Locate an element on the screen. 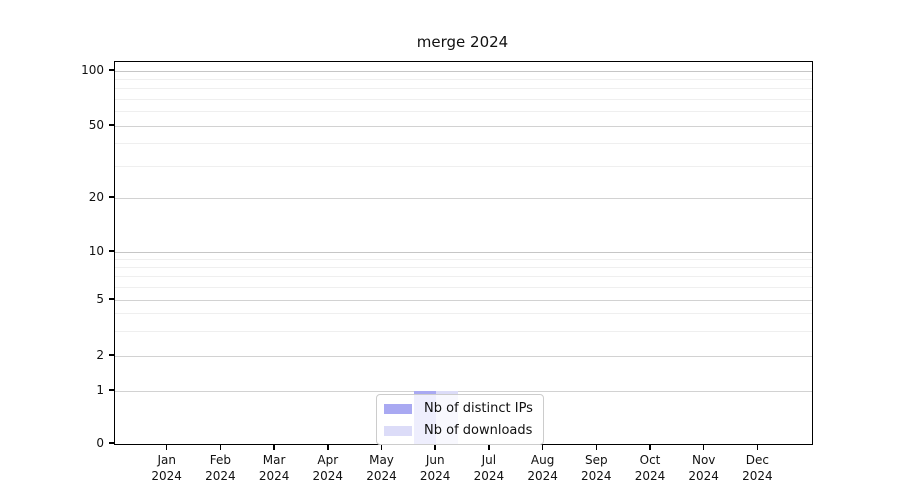 The image size is (900, 500). y-tick-label: 20 is located at coordinates (96, 197).